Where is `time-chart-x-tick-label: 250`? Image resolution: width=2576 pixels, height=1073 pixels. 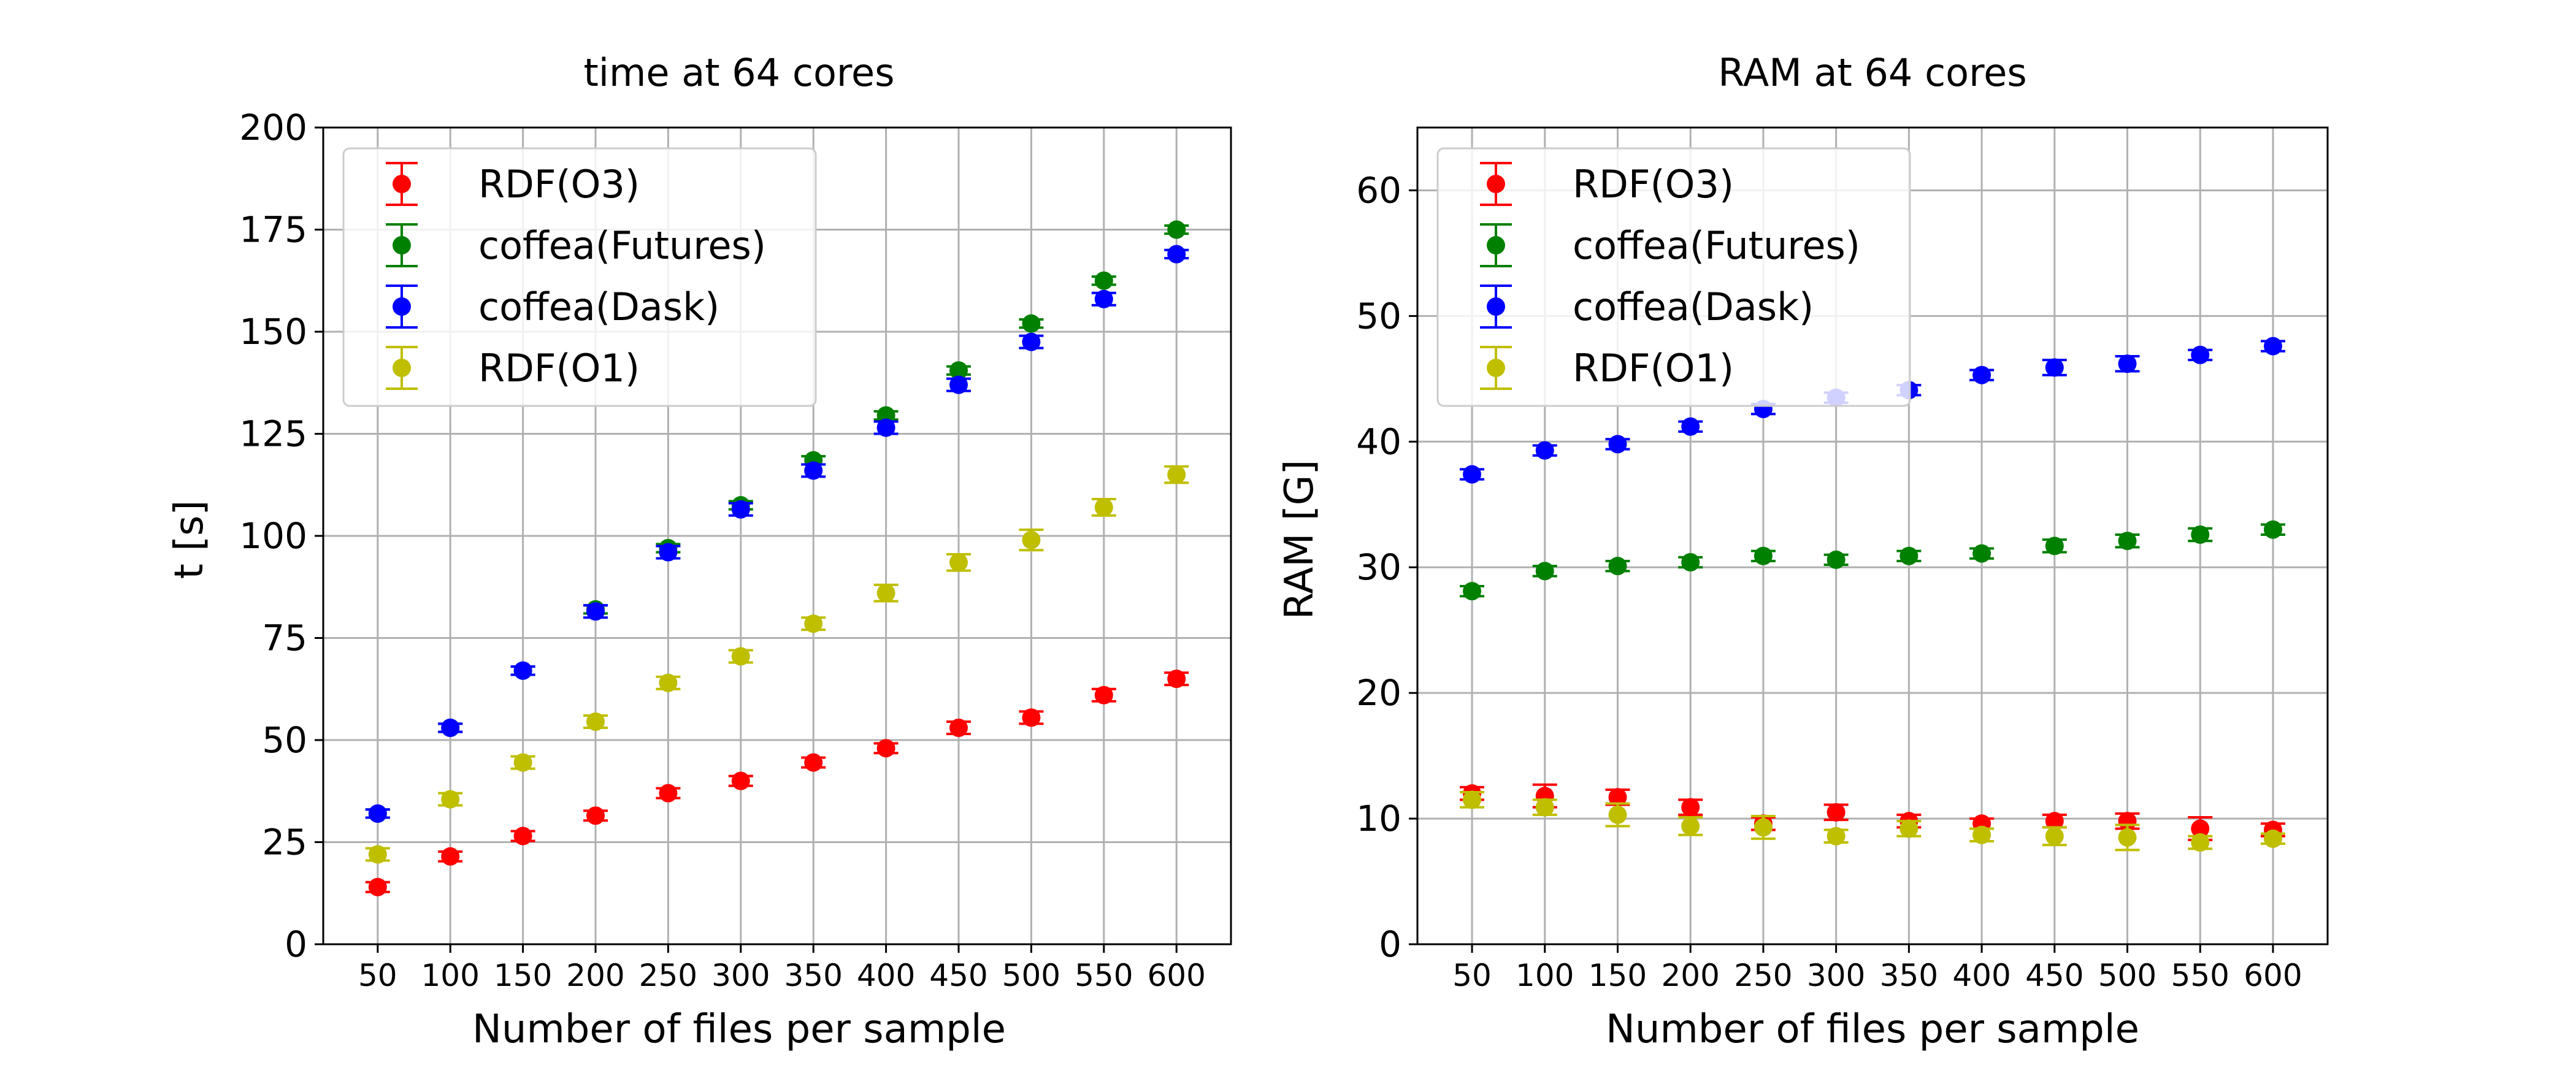 time-chart-x-tick-label: 250 is located at coordinates (668, 975).